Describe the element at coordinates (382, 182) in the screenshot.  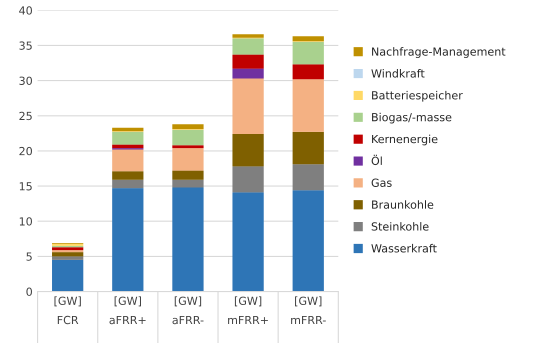
I see `legend-label: Gas` at that location.